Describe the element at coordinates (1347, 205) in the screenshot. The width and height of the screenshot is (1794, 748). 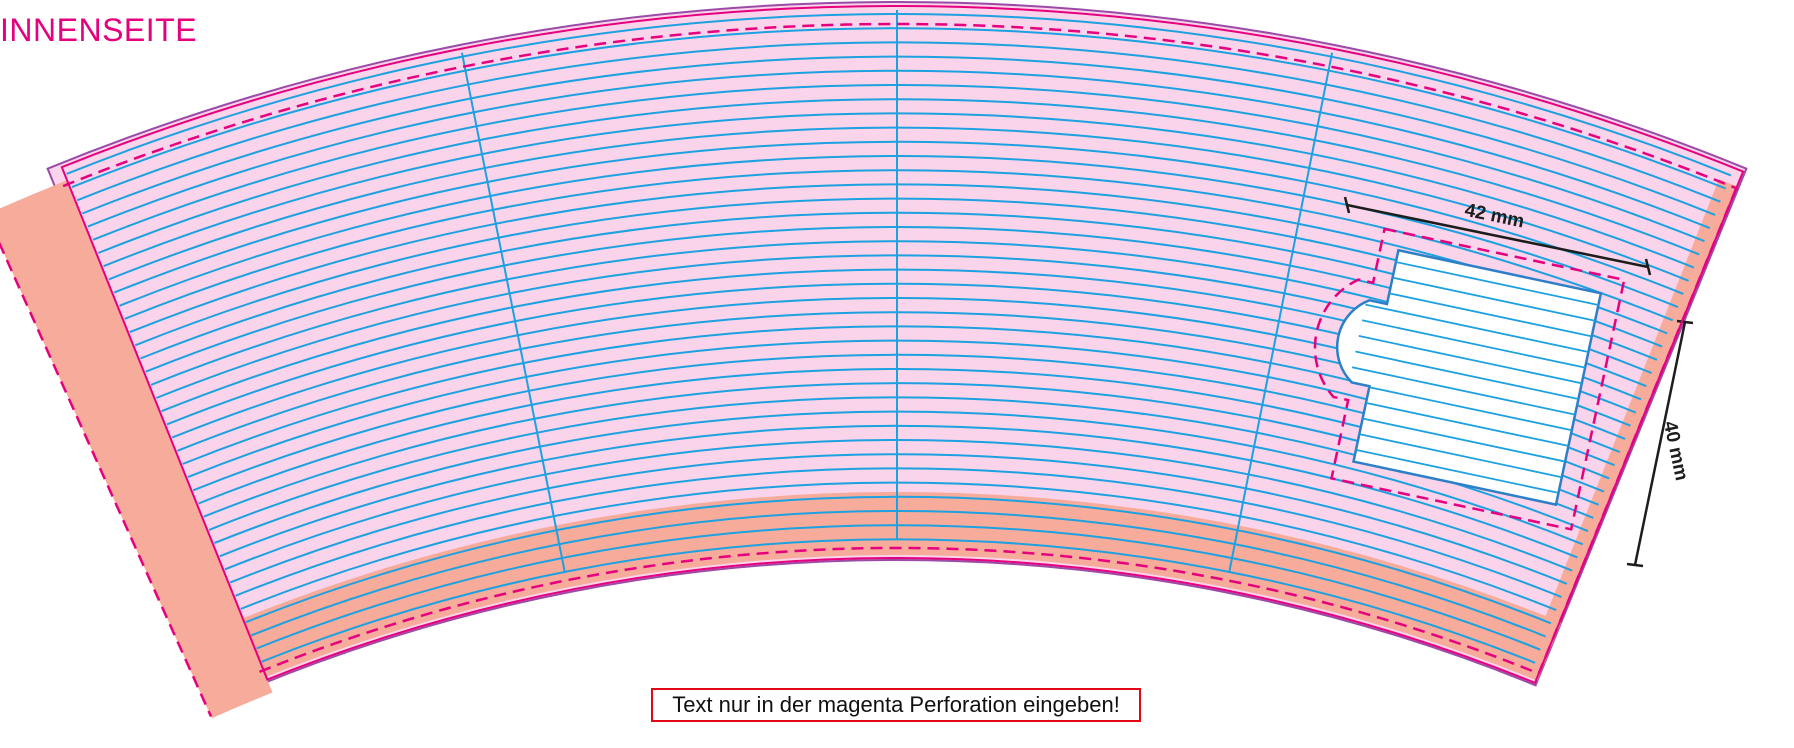
I see `dimension-width-cap-start` at that location.